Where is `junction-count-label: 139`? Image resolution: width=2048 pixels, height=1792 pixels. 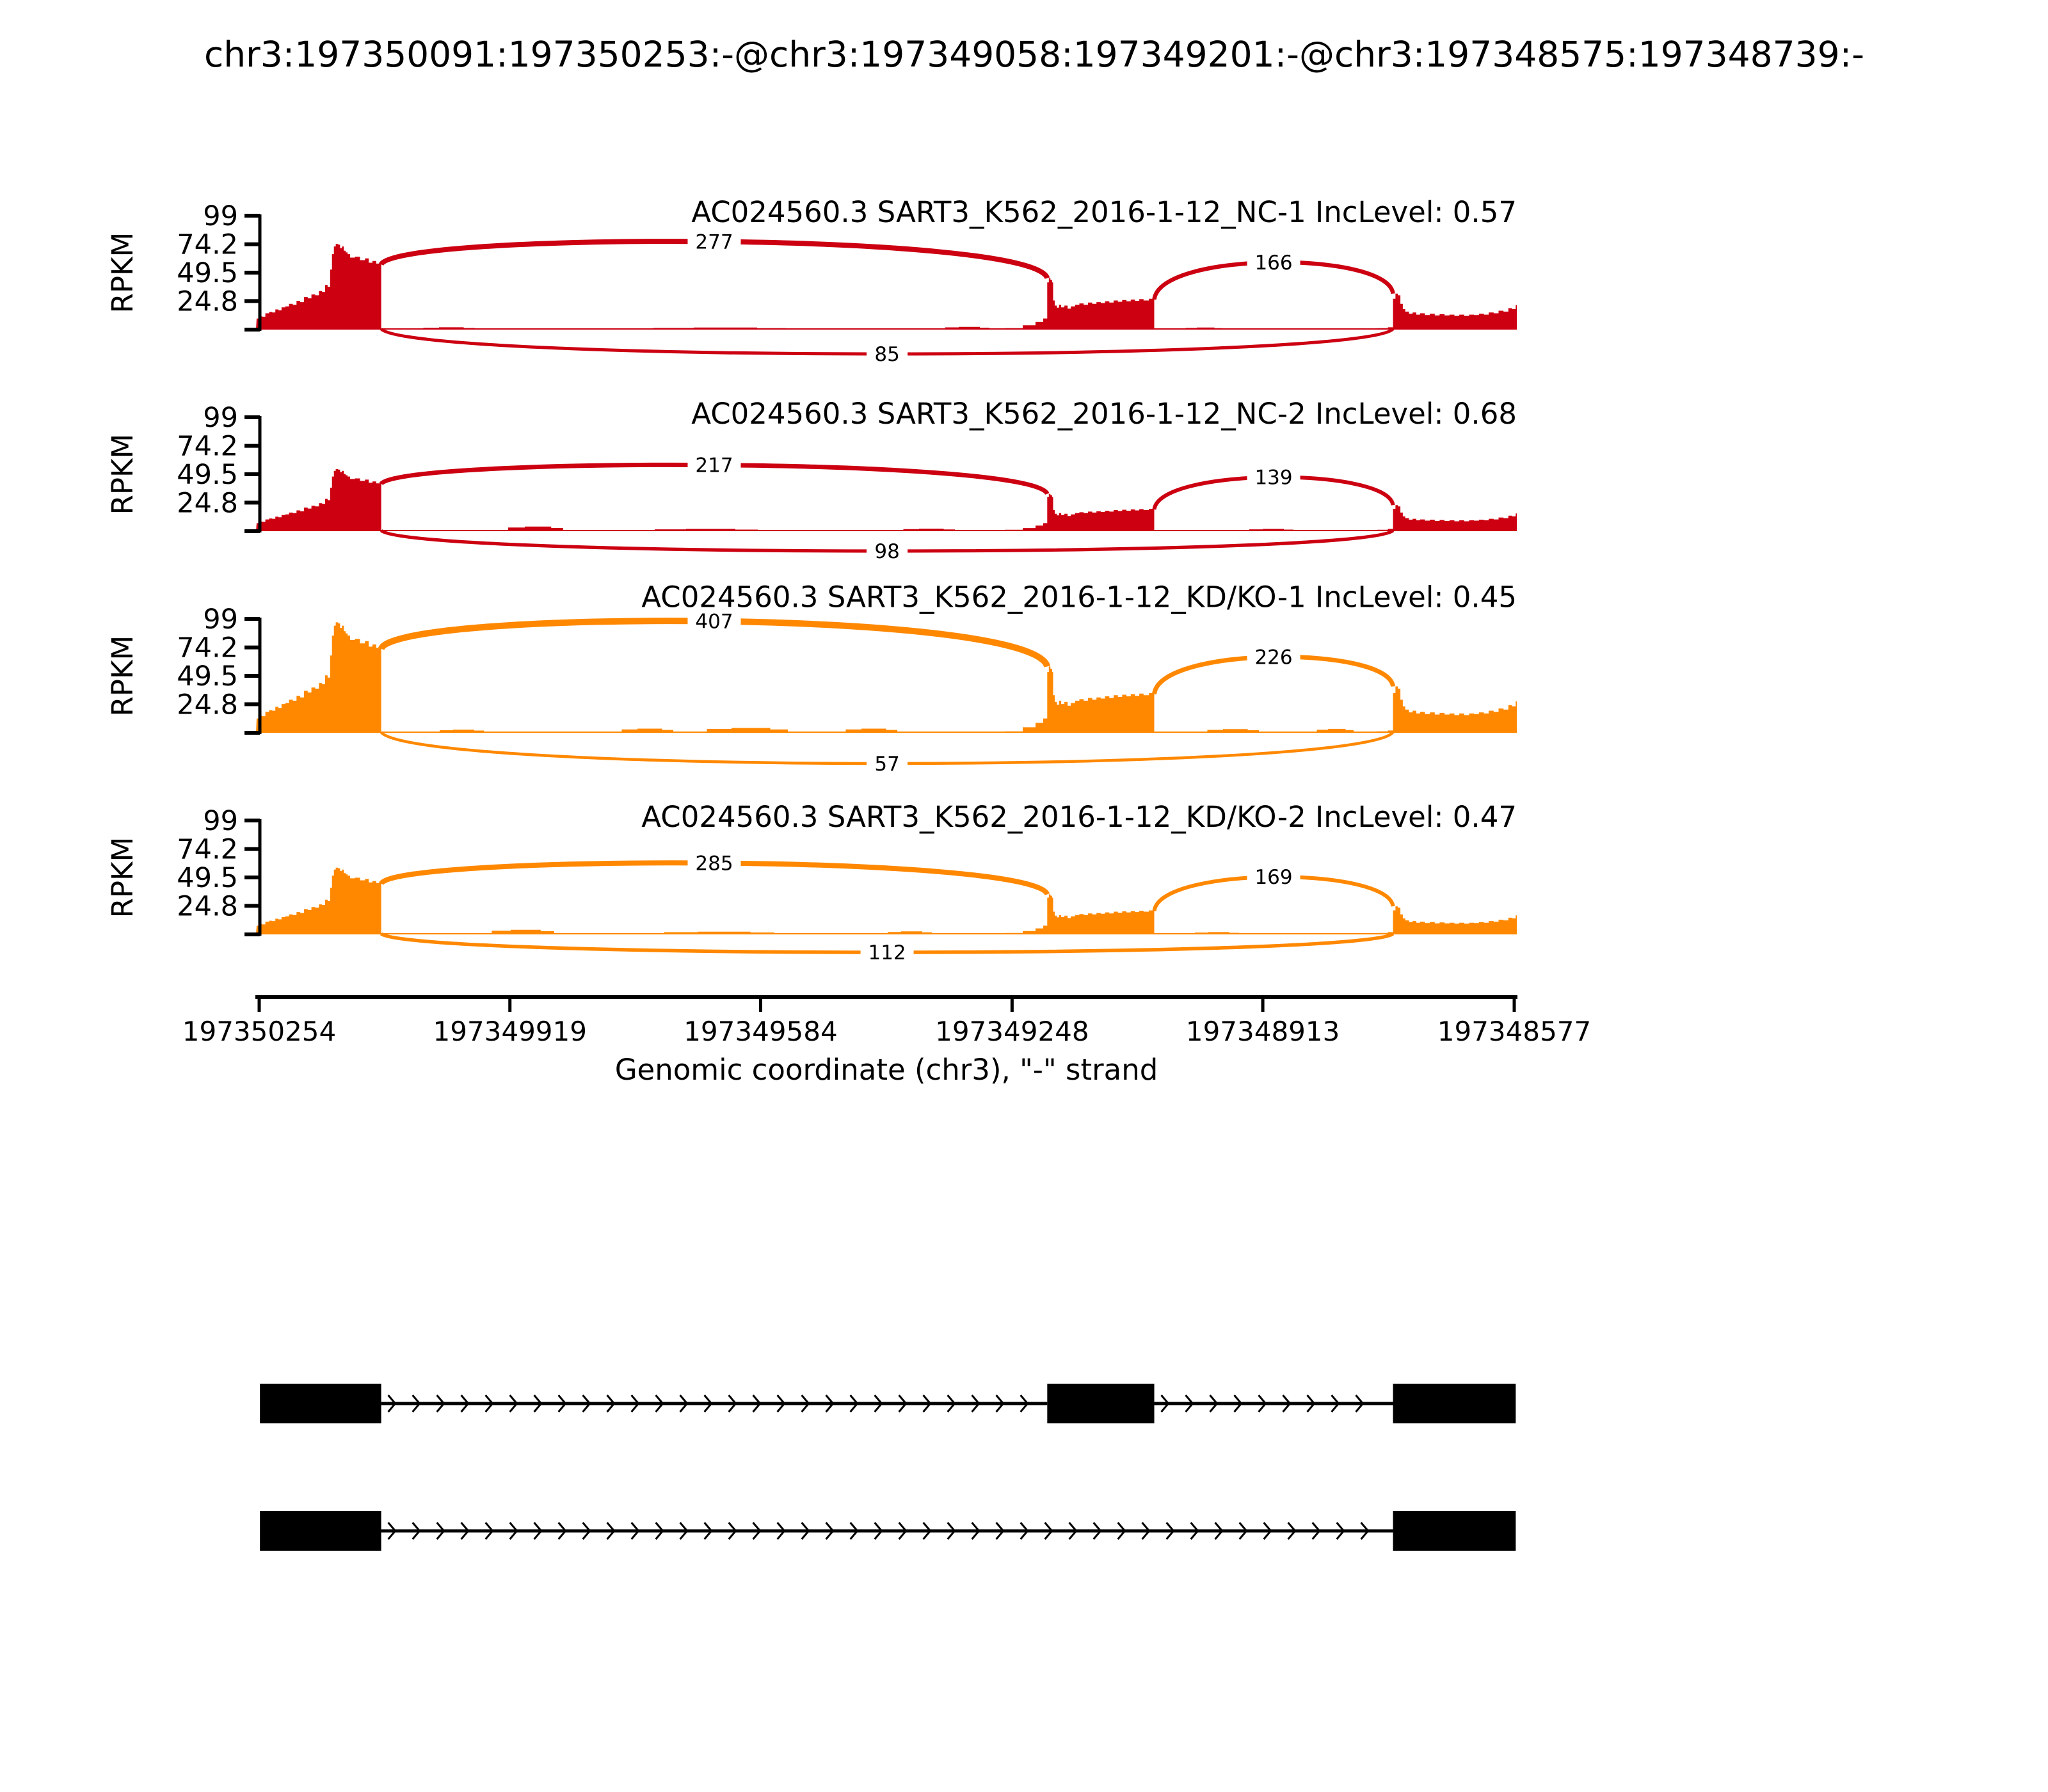 junction-count-label: 139 is located at coordinates (1273, 477).